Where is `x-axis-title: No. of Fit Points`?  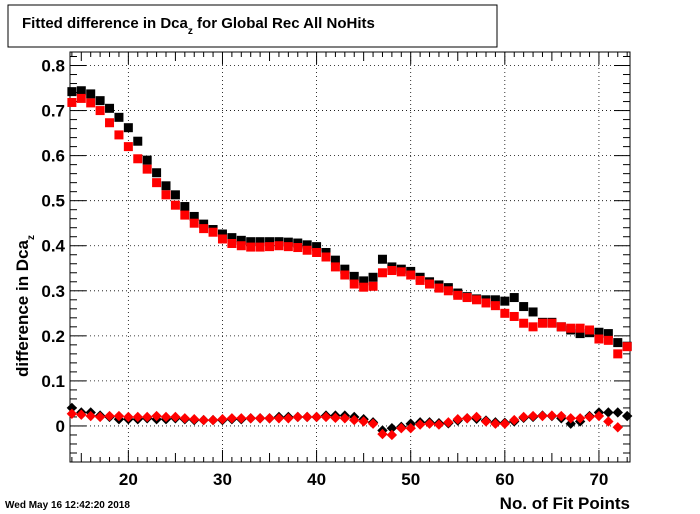
x-axis-title: No. of Fit Points is located at coordinates (565, 503).